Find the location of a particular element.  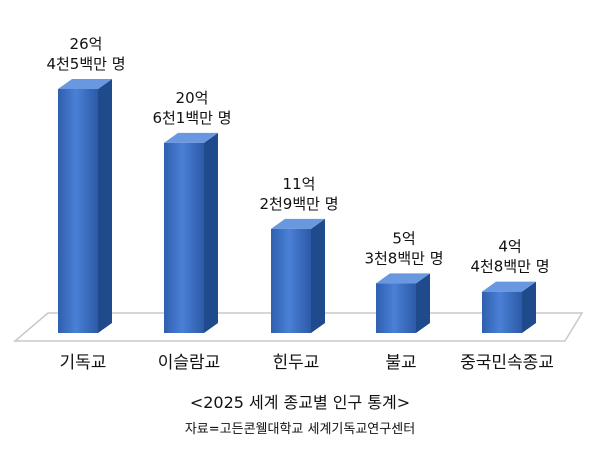

value-label: 20억 is located at coordinates (192, 98).